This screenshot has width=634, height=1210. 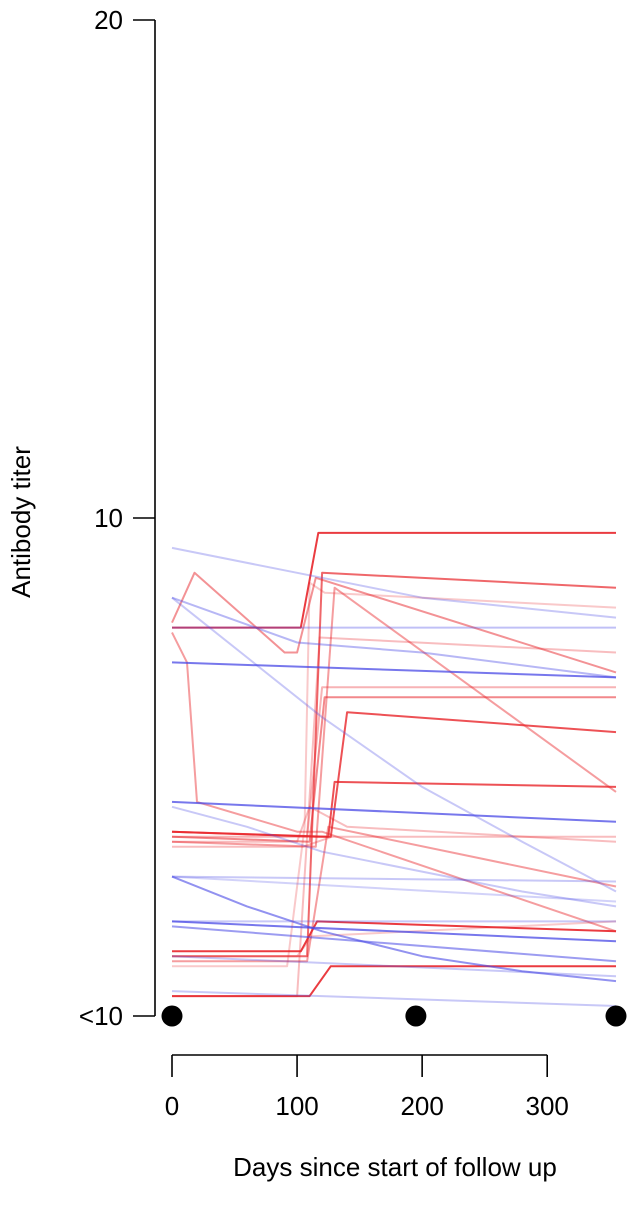 What do you see at coordinates (296, 1106) in the screenshot?
I see `x-tick-label-1: 100` at bounding box center [296, 1106].